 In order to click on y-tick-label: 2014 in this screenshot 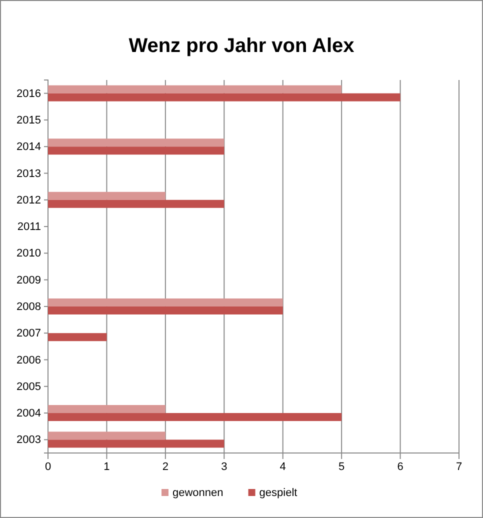, I will do `click(28, 147)`.